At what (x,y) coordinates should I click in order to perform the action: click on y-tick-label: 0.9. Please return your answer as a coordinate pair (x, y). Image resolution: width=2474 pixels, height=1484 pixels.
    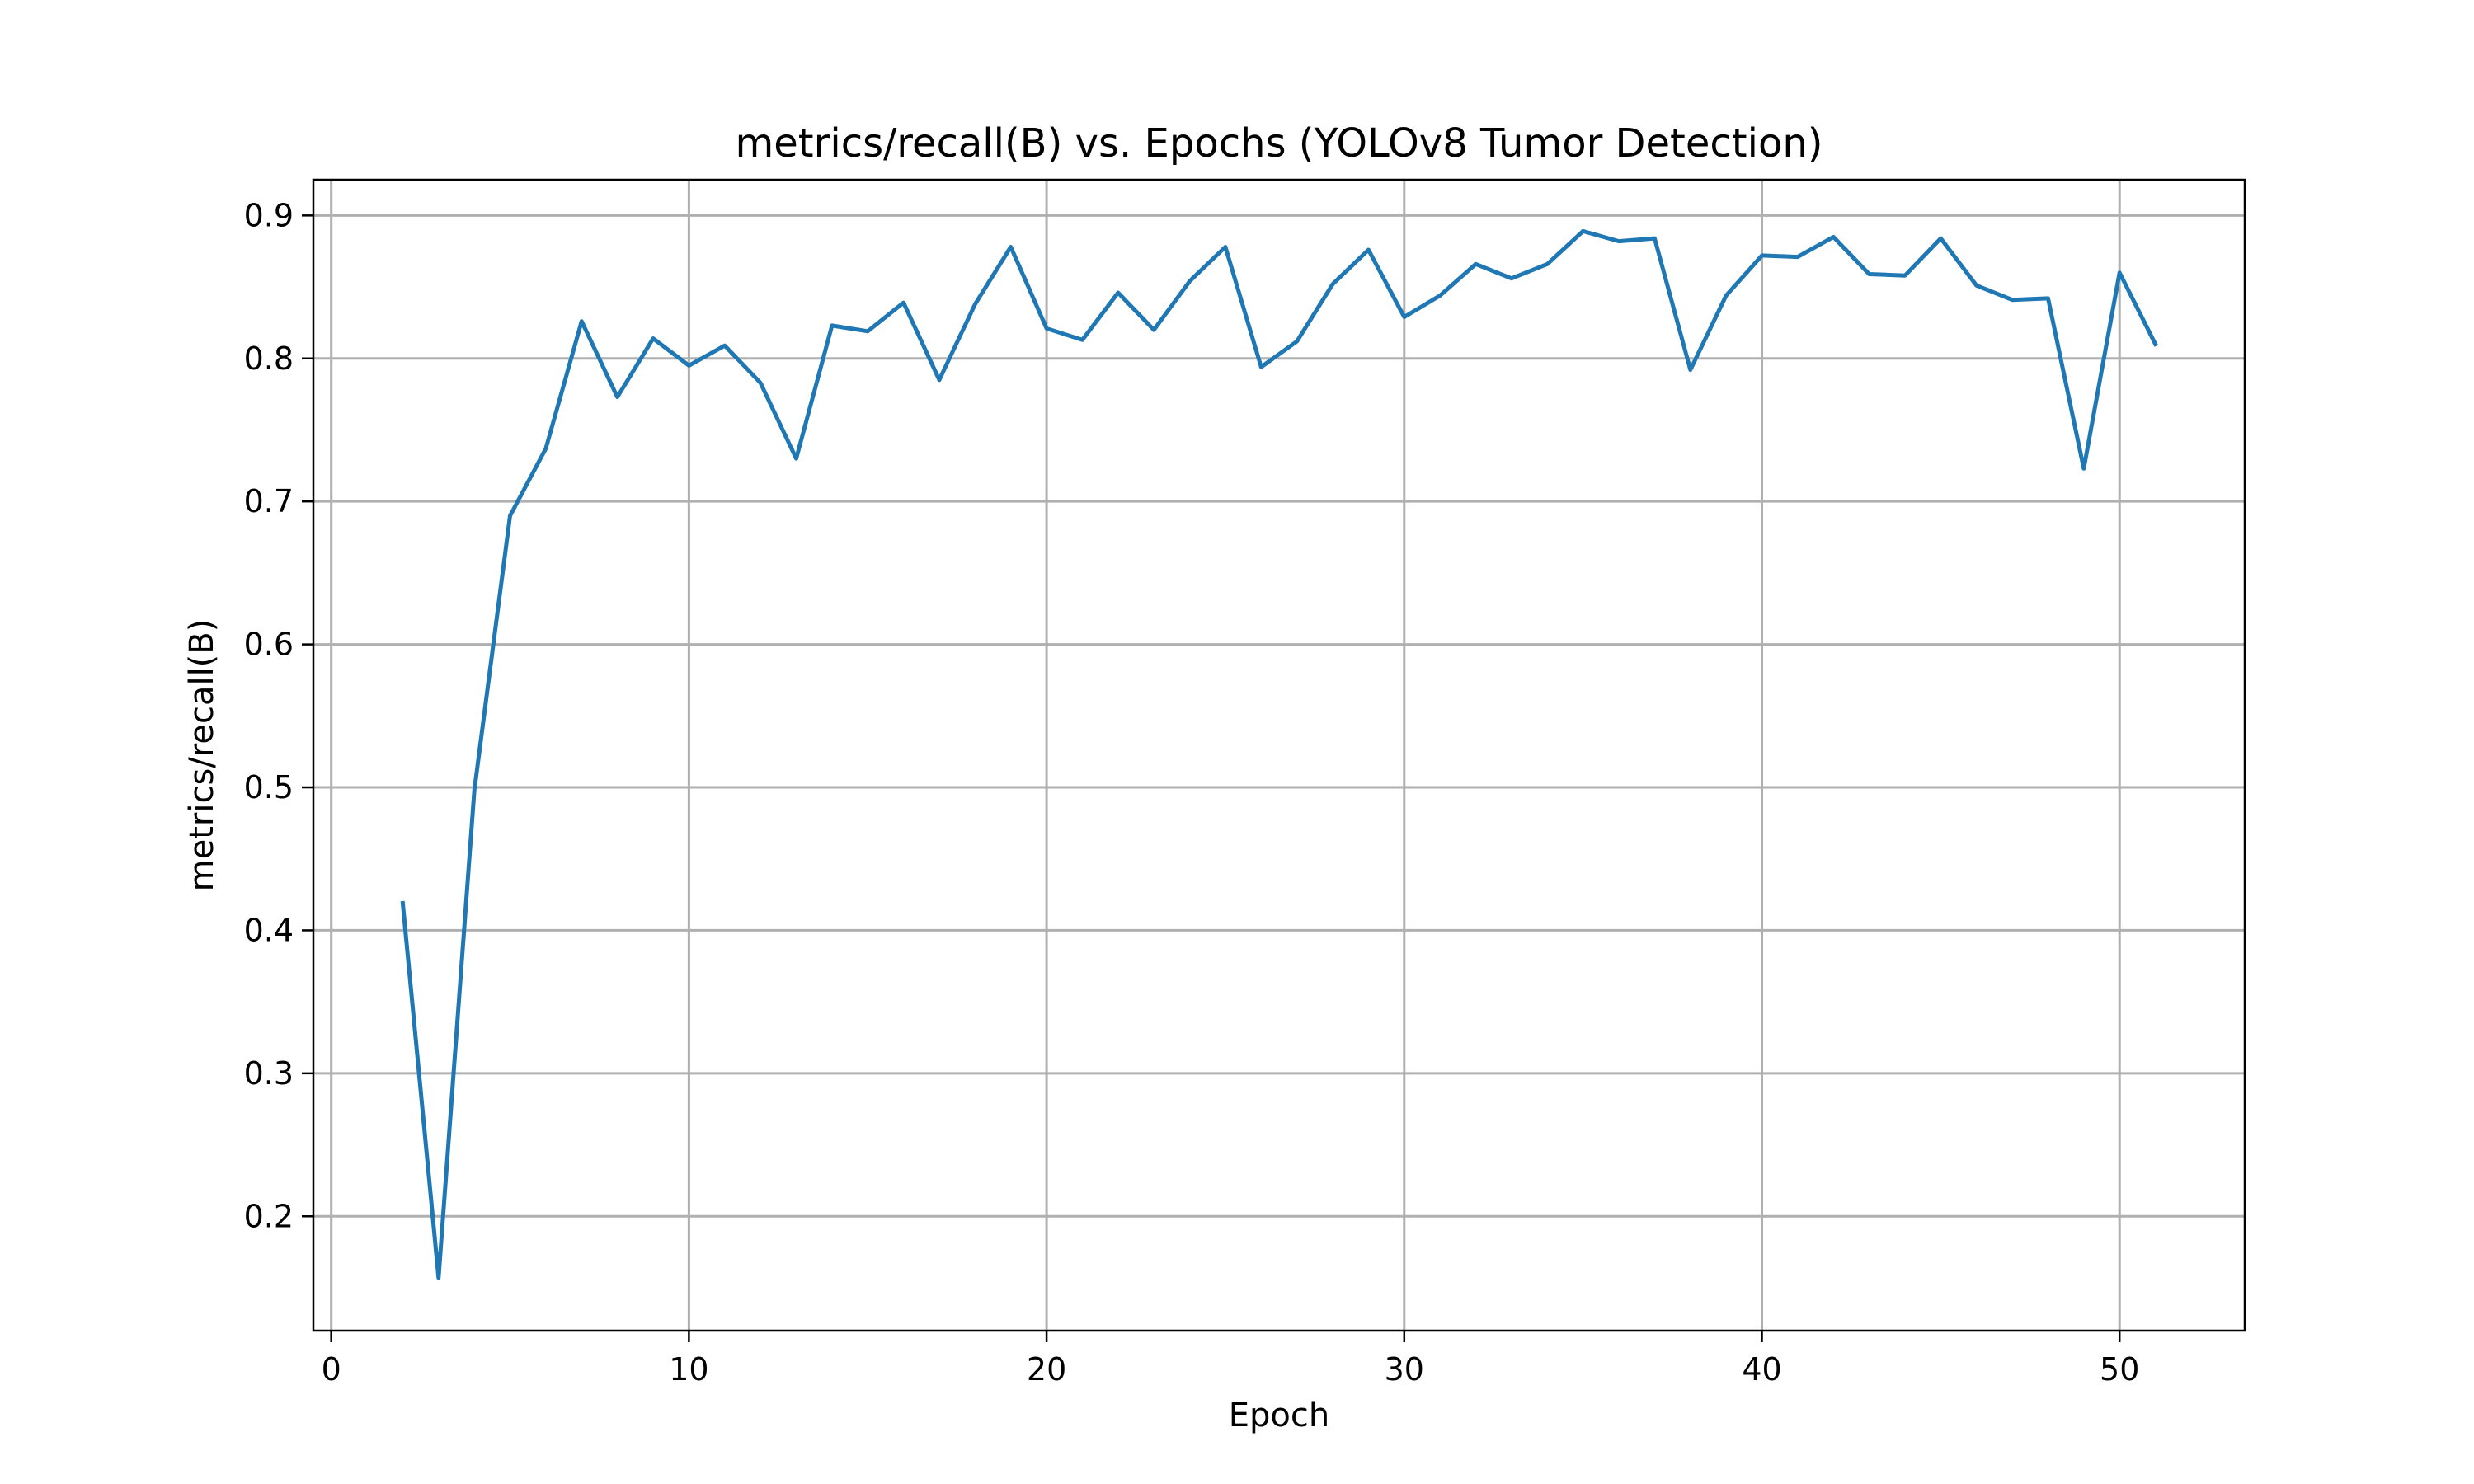
    Looking at the image, I should click on (269, 215).